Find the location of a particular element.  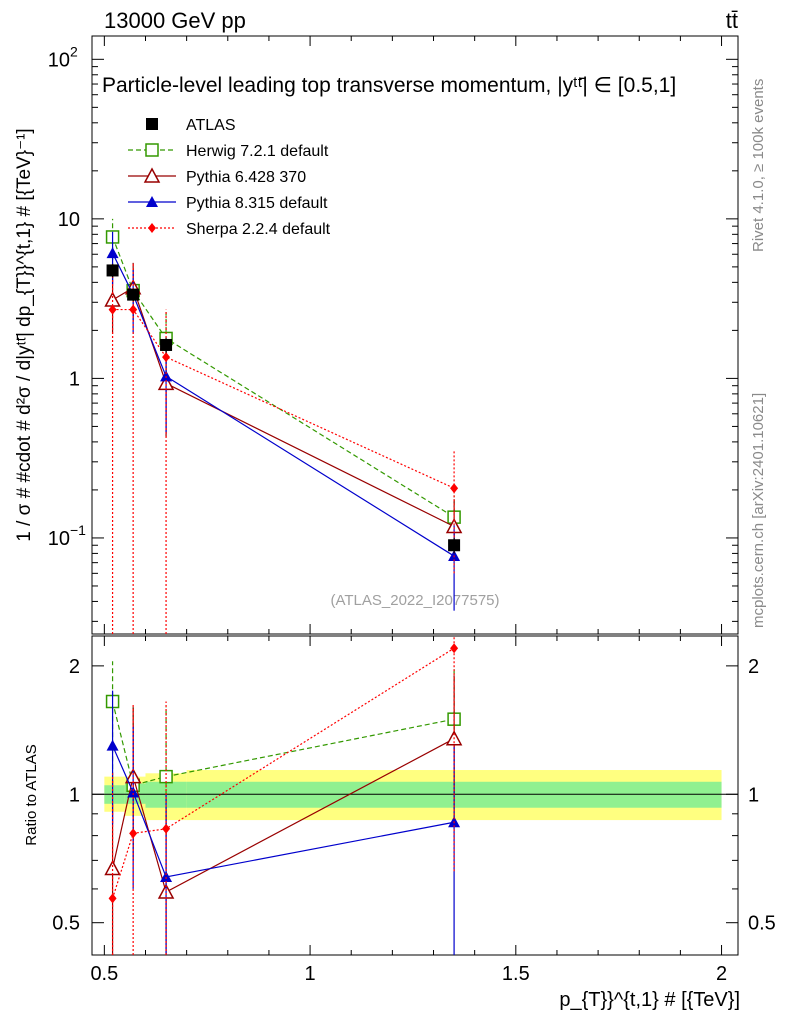

uncertainty-bands is located at coordinates (415, 795).